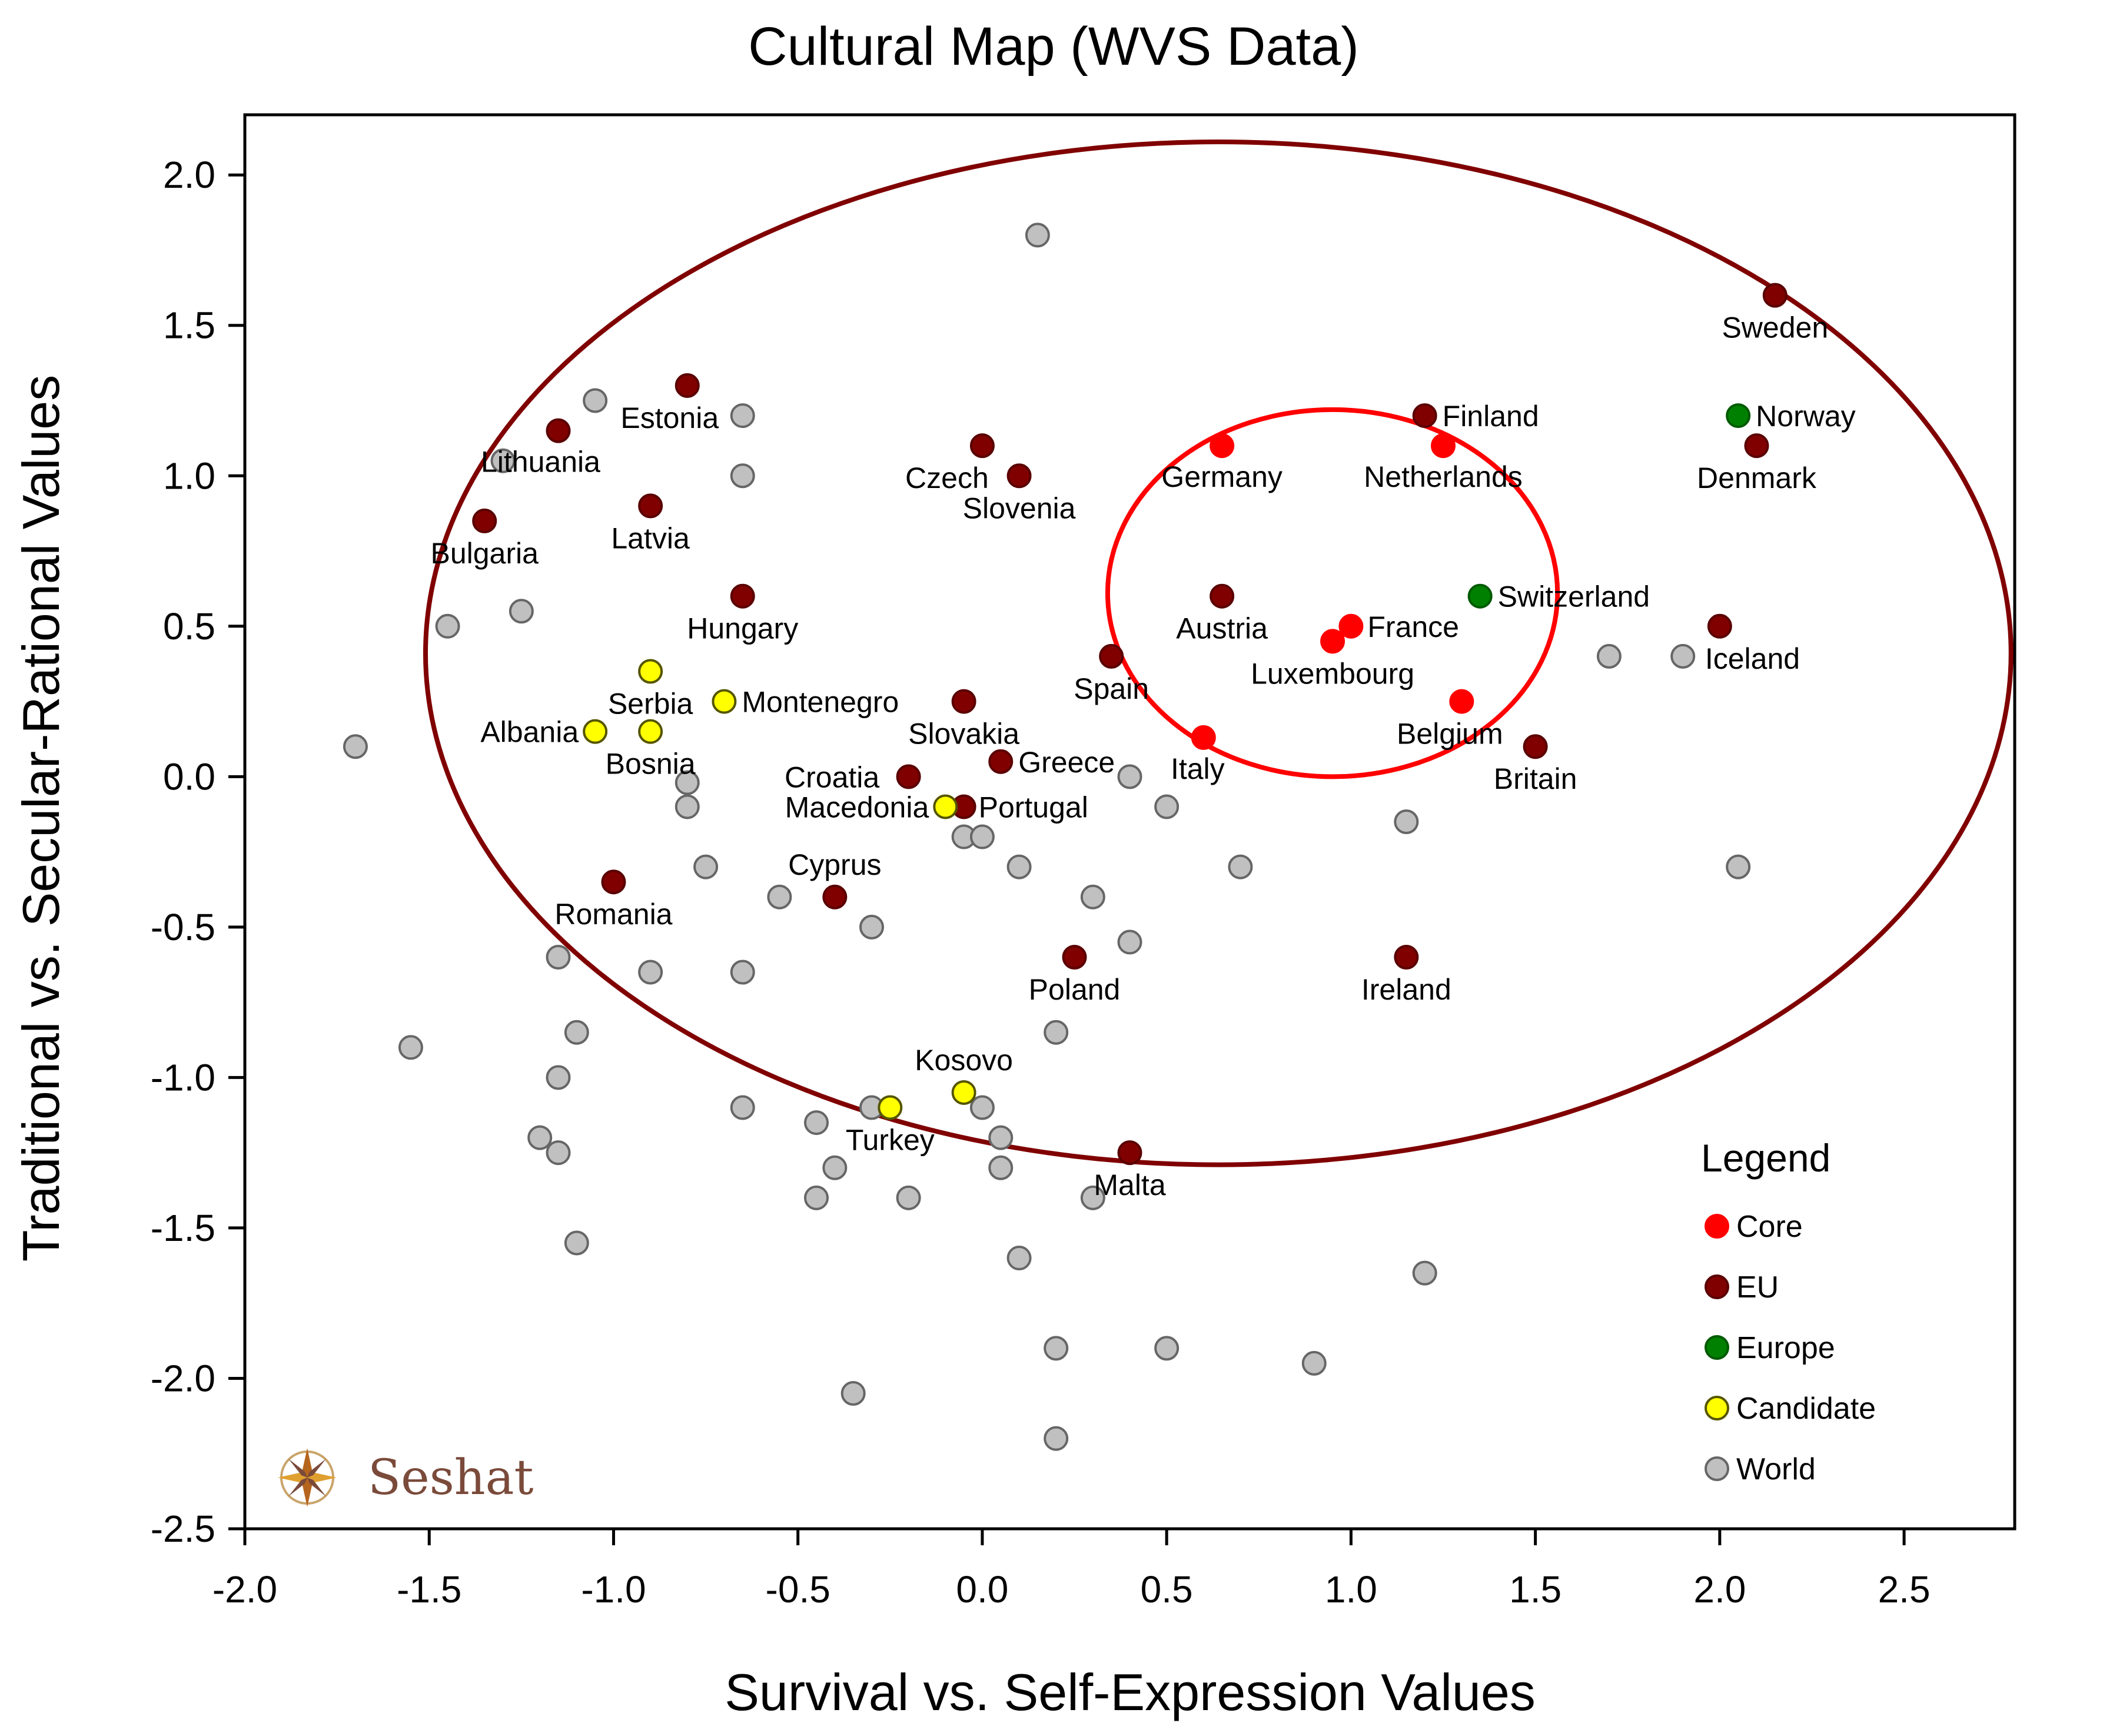 Image resolution: width=2103 pixels, height=1736 pixels. I want to click on core-ellipse, so click(1332, 593).